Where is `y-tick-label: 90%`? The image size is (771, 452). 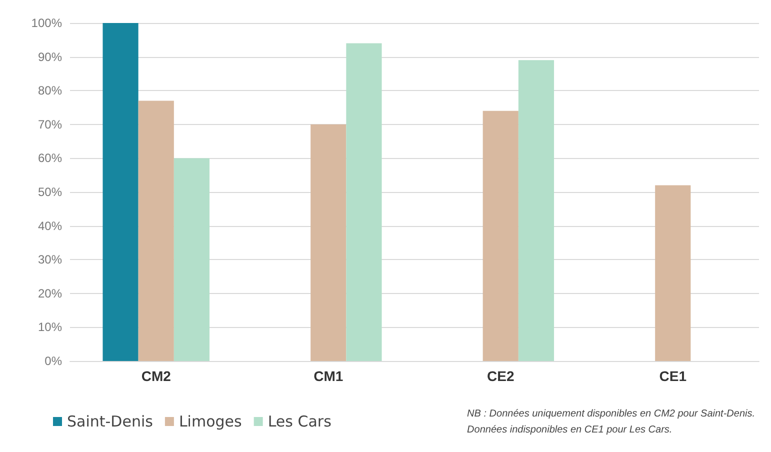
y-tick-label: 90% is located at coordinates (50, 57).